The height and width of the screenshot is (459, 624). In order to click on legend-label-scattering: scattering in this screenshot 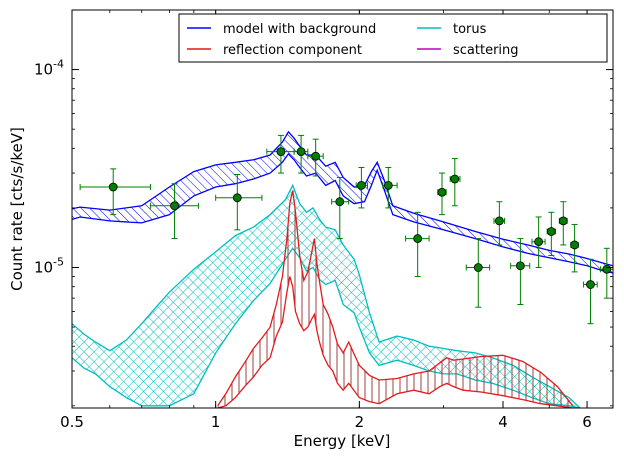, I will do `click(486, 50)`.